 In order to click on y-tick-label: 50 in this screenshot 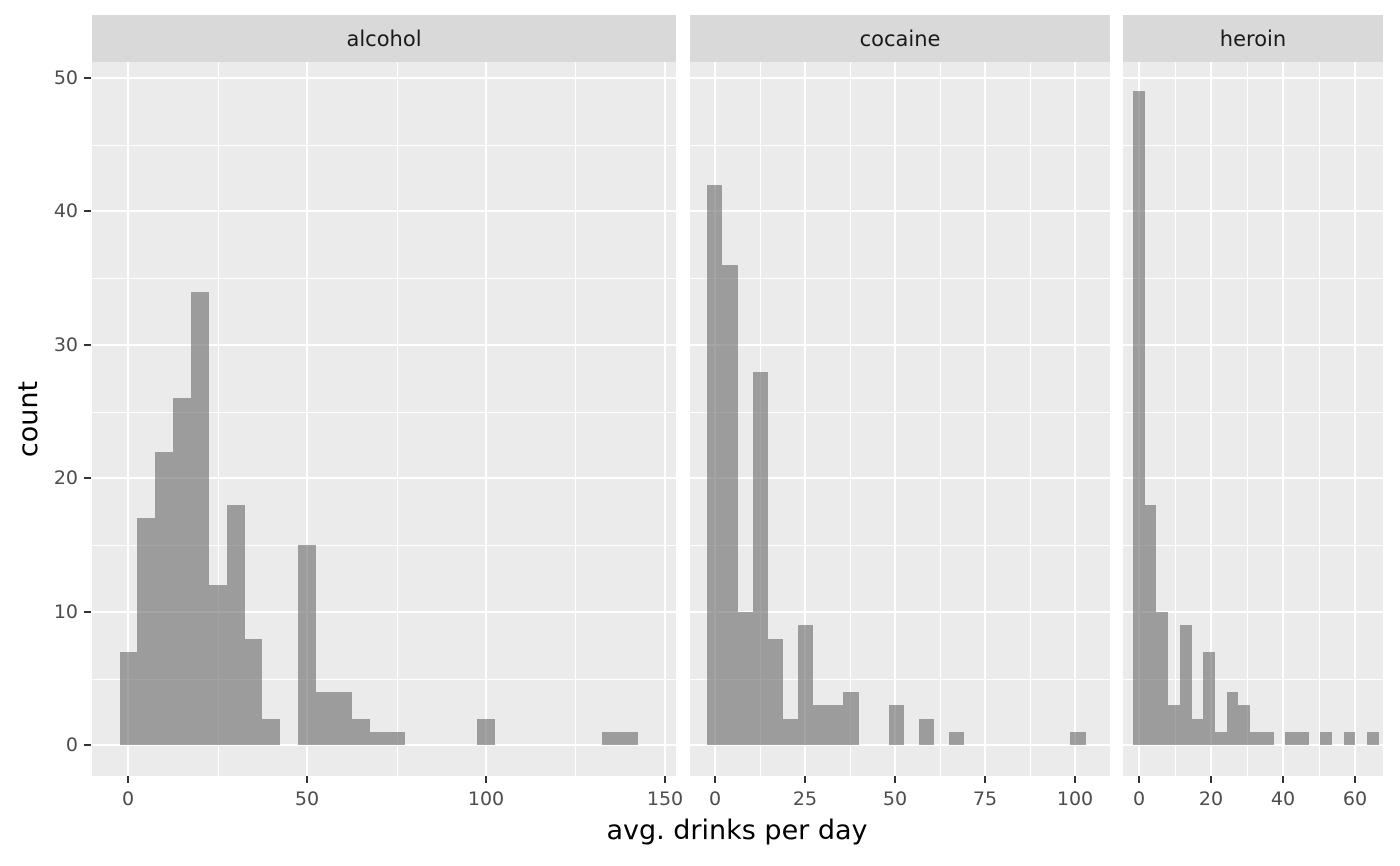, I will do `click(65, 78)`.